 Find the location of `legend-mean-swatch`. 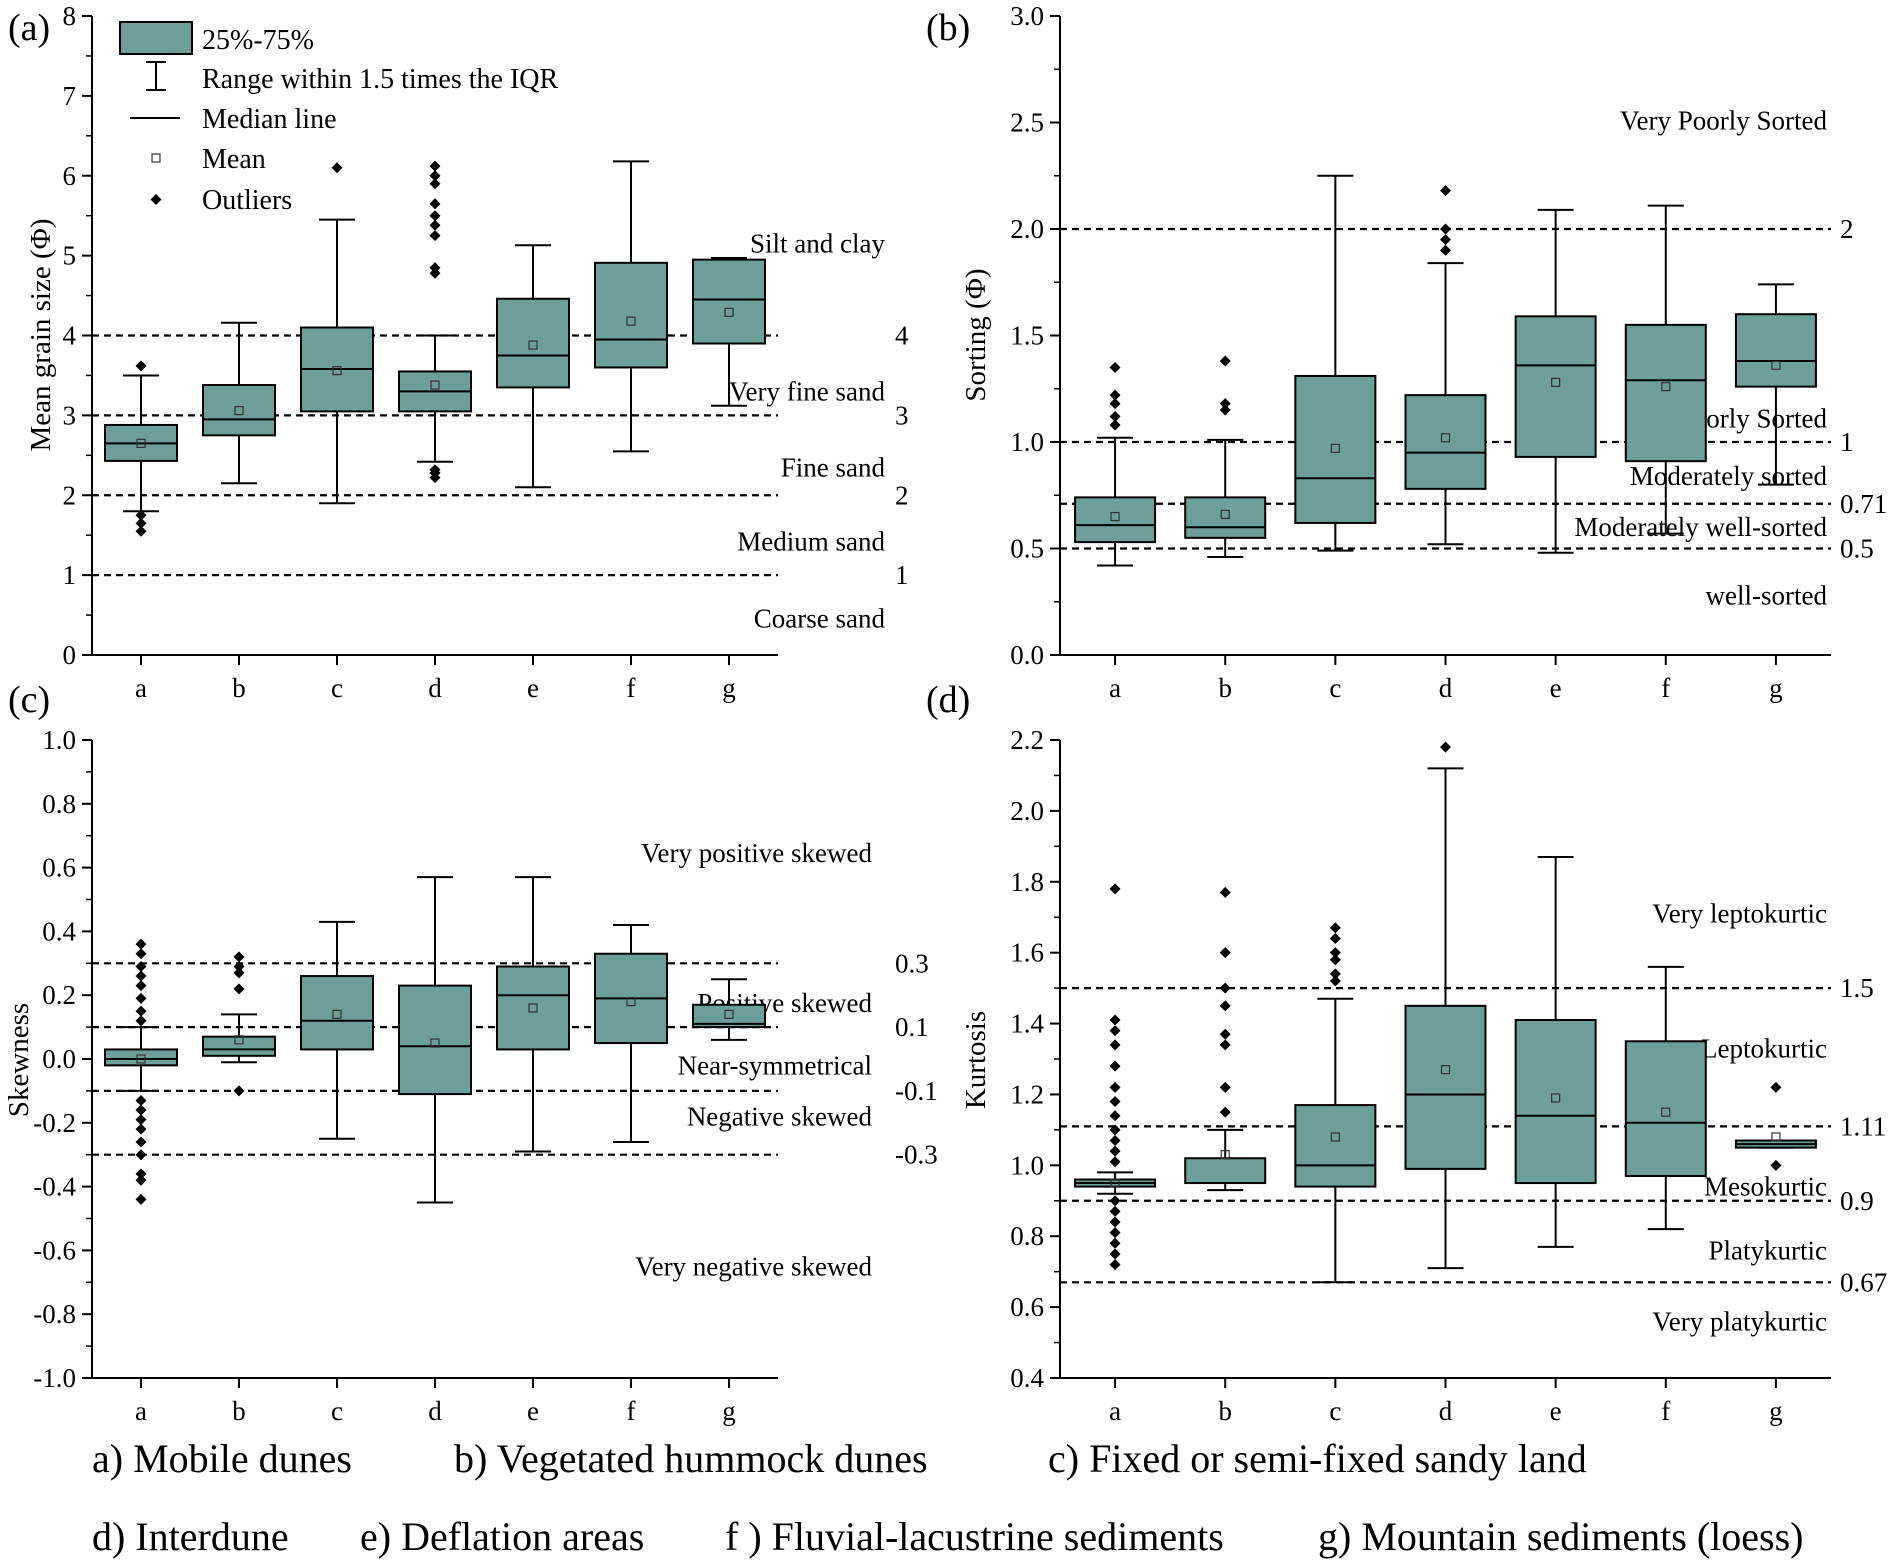

legend-mean-swatch is located at coordinates (156, 158).